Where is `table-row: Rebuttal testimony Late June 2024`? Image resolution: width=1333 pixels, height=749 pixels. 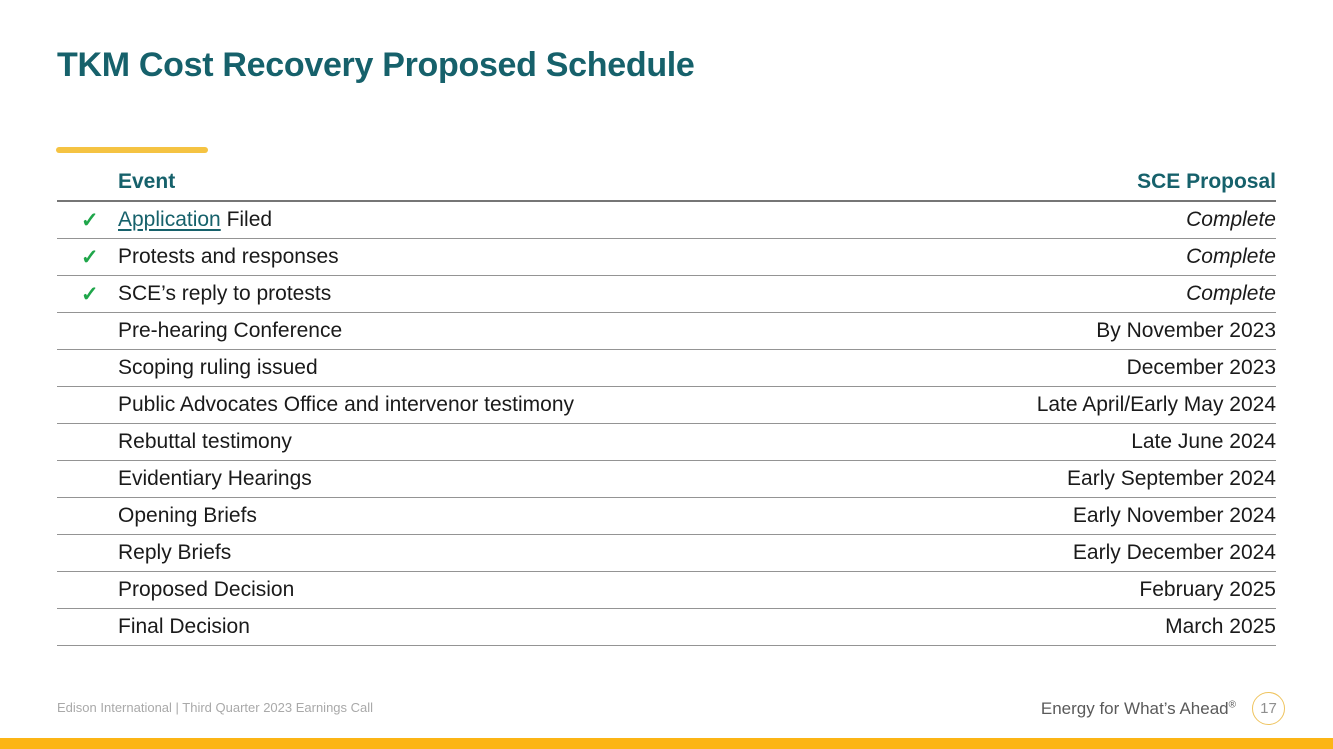 table-row: Rebuttal testimony Late June 2024 is located at coordinates (666, 442).